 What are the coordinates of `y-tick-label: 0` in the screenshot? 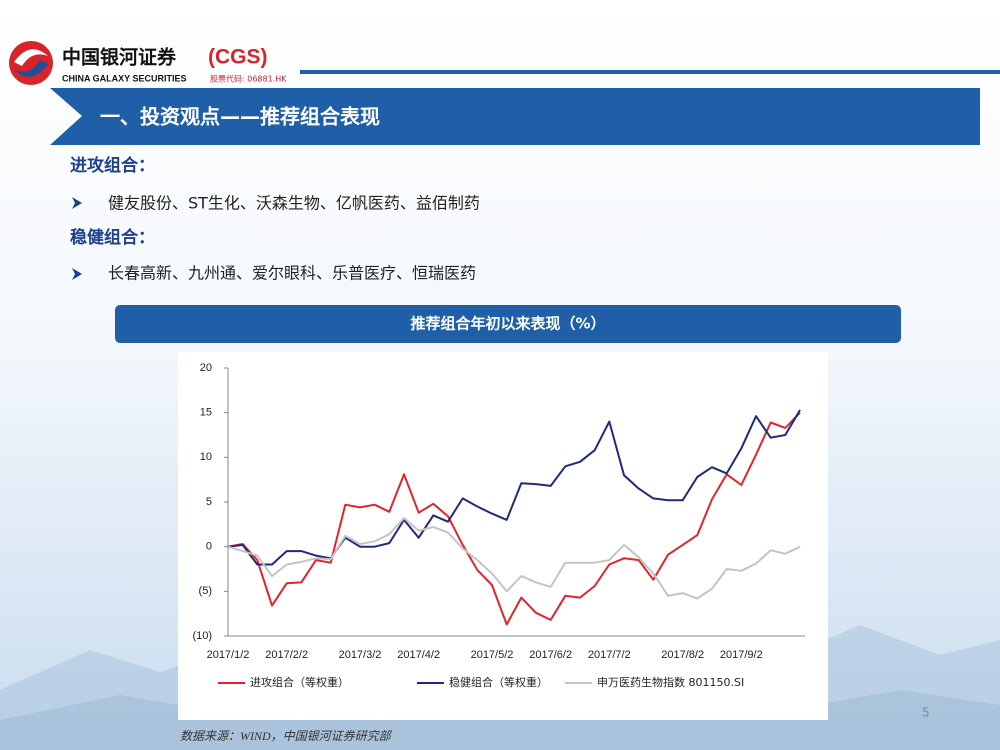 It's located at (209, 547).